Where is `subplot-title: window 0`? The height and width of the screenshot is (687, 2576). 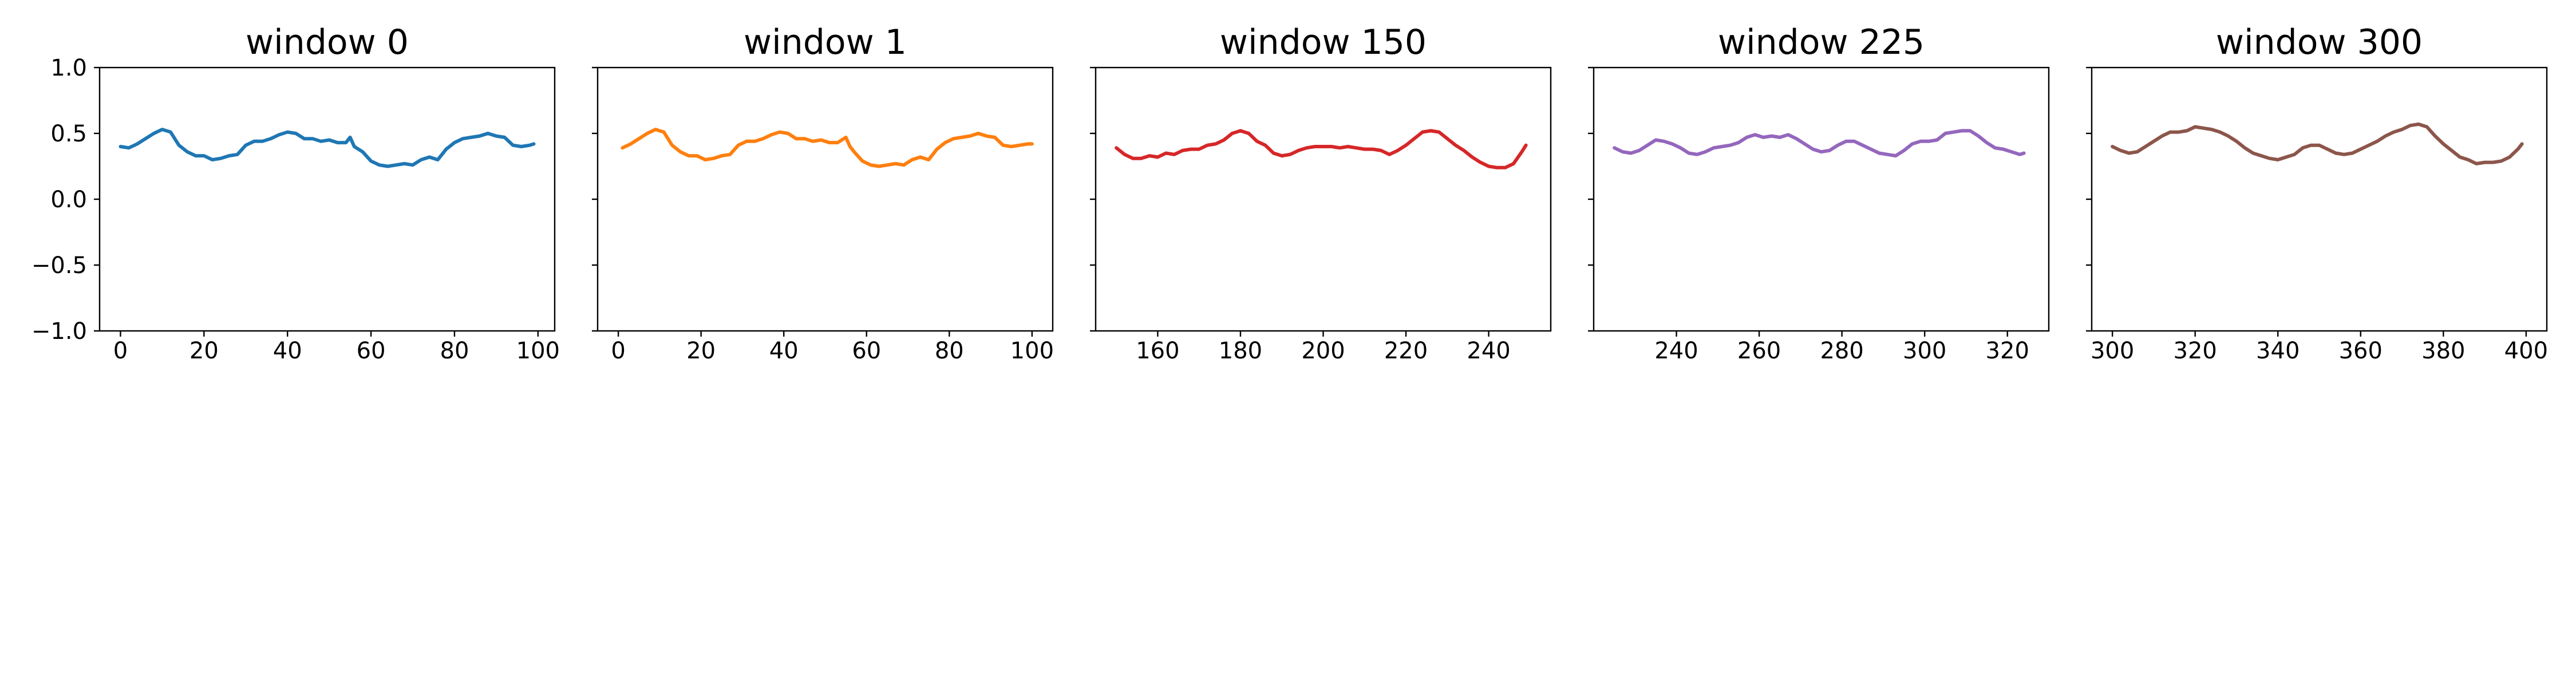 subplot-title: window 0 is located at coordinates (327, 42).